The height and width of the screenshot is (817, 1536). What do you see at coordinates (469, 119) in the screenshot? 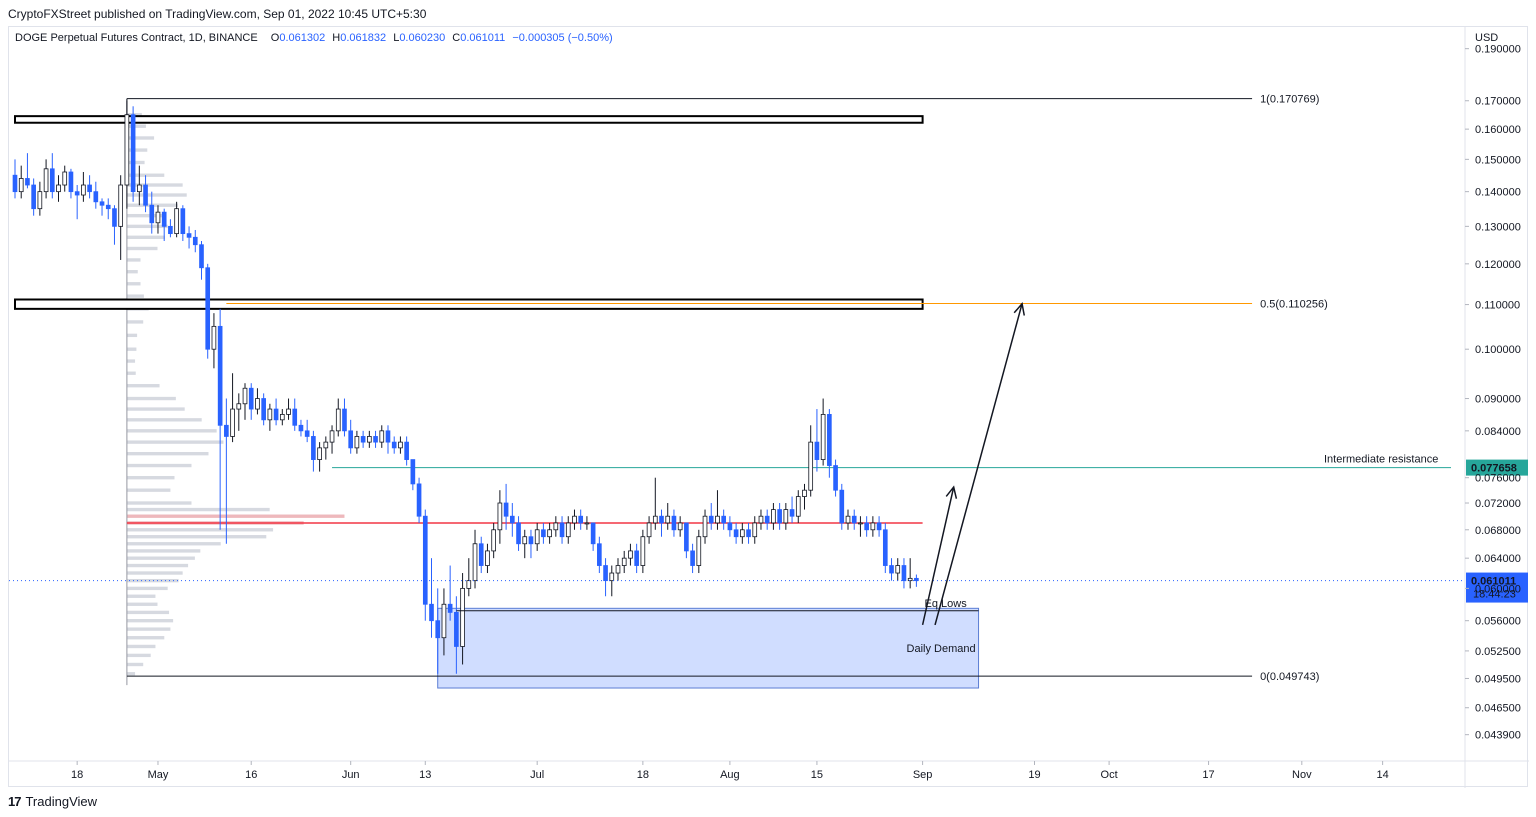
I see `supply-zone-top` at bounding box center [469, 119].